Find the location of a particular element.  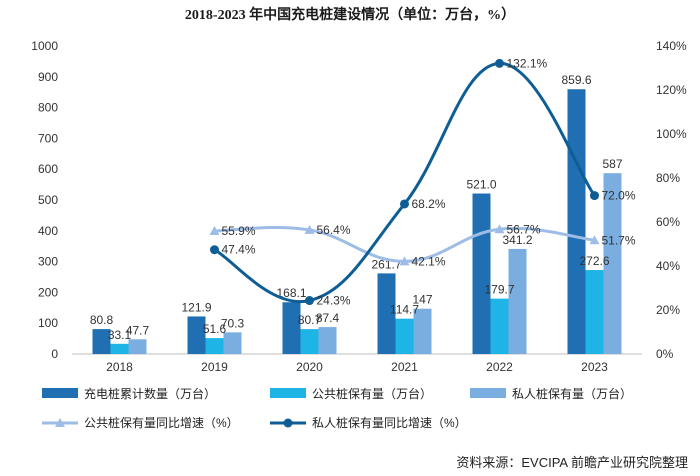

bar-data-label: 47.7 is located at coordinates (138, 330).